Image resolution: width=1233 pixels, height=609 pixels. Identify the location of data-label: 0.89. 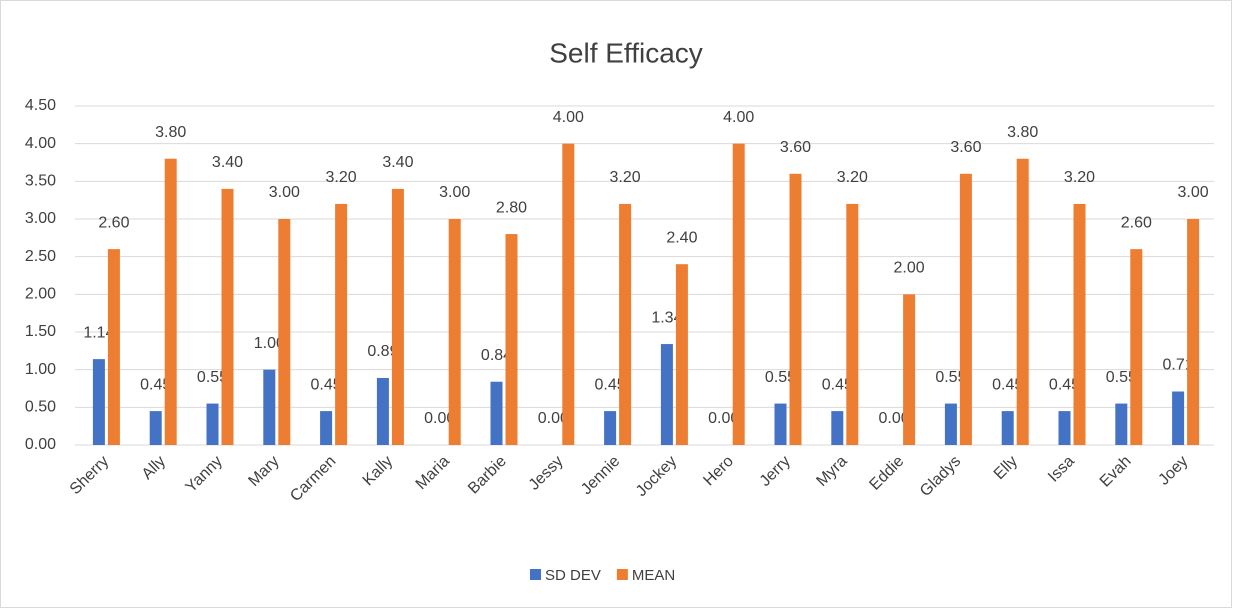
(382, 351).